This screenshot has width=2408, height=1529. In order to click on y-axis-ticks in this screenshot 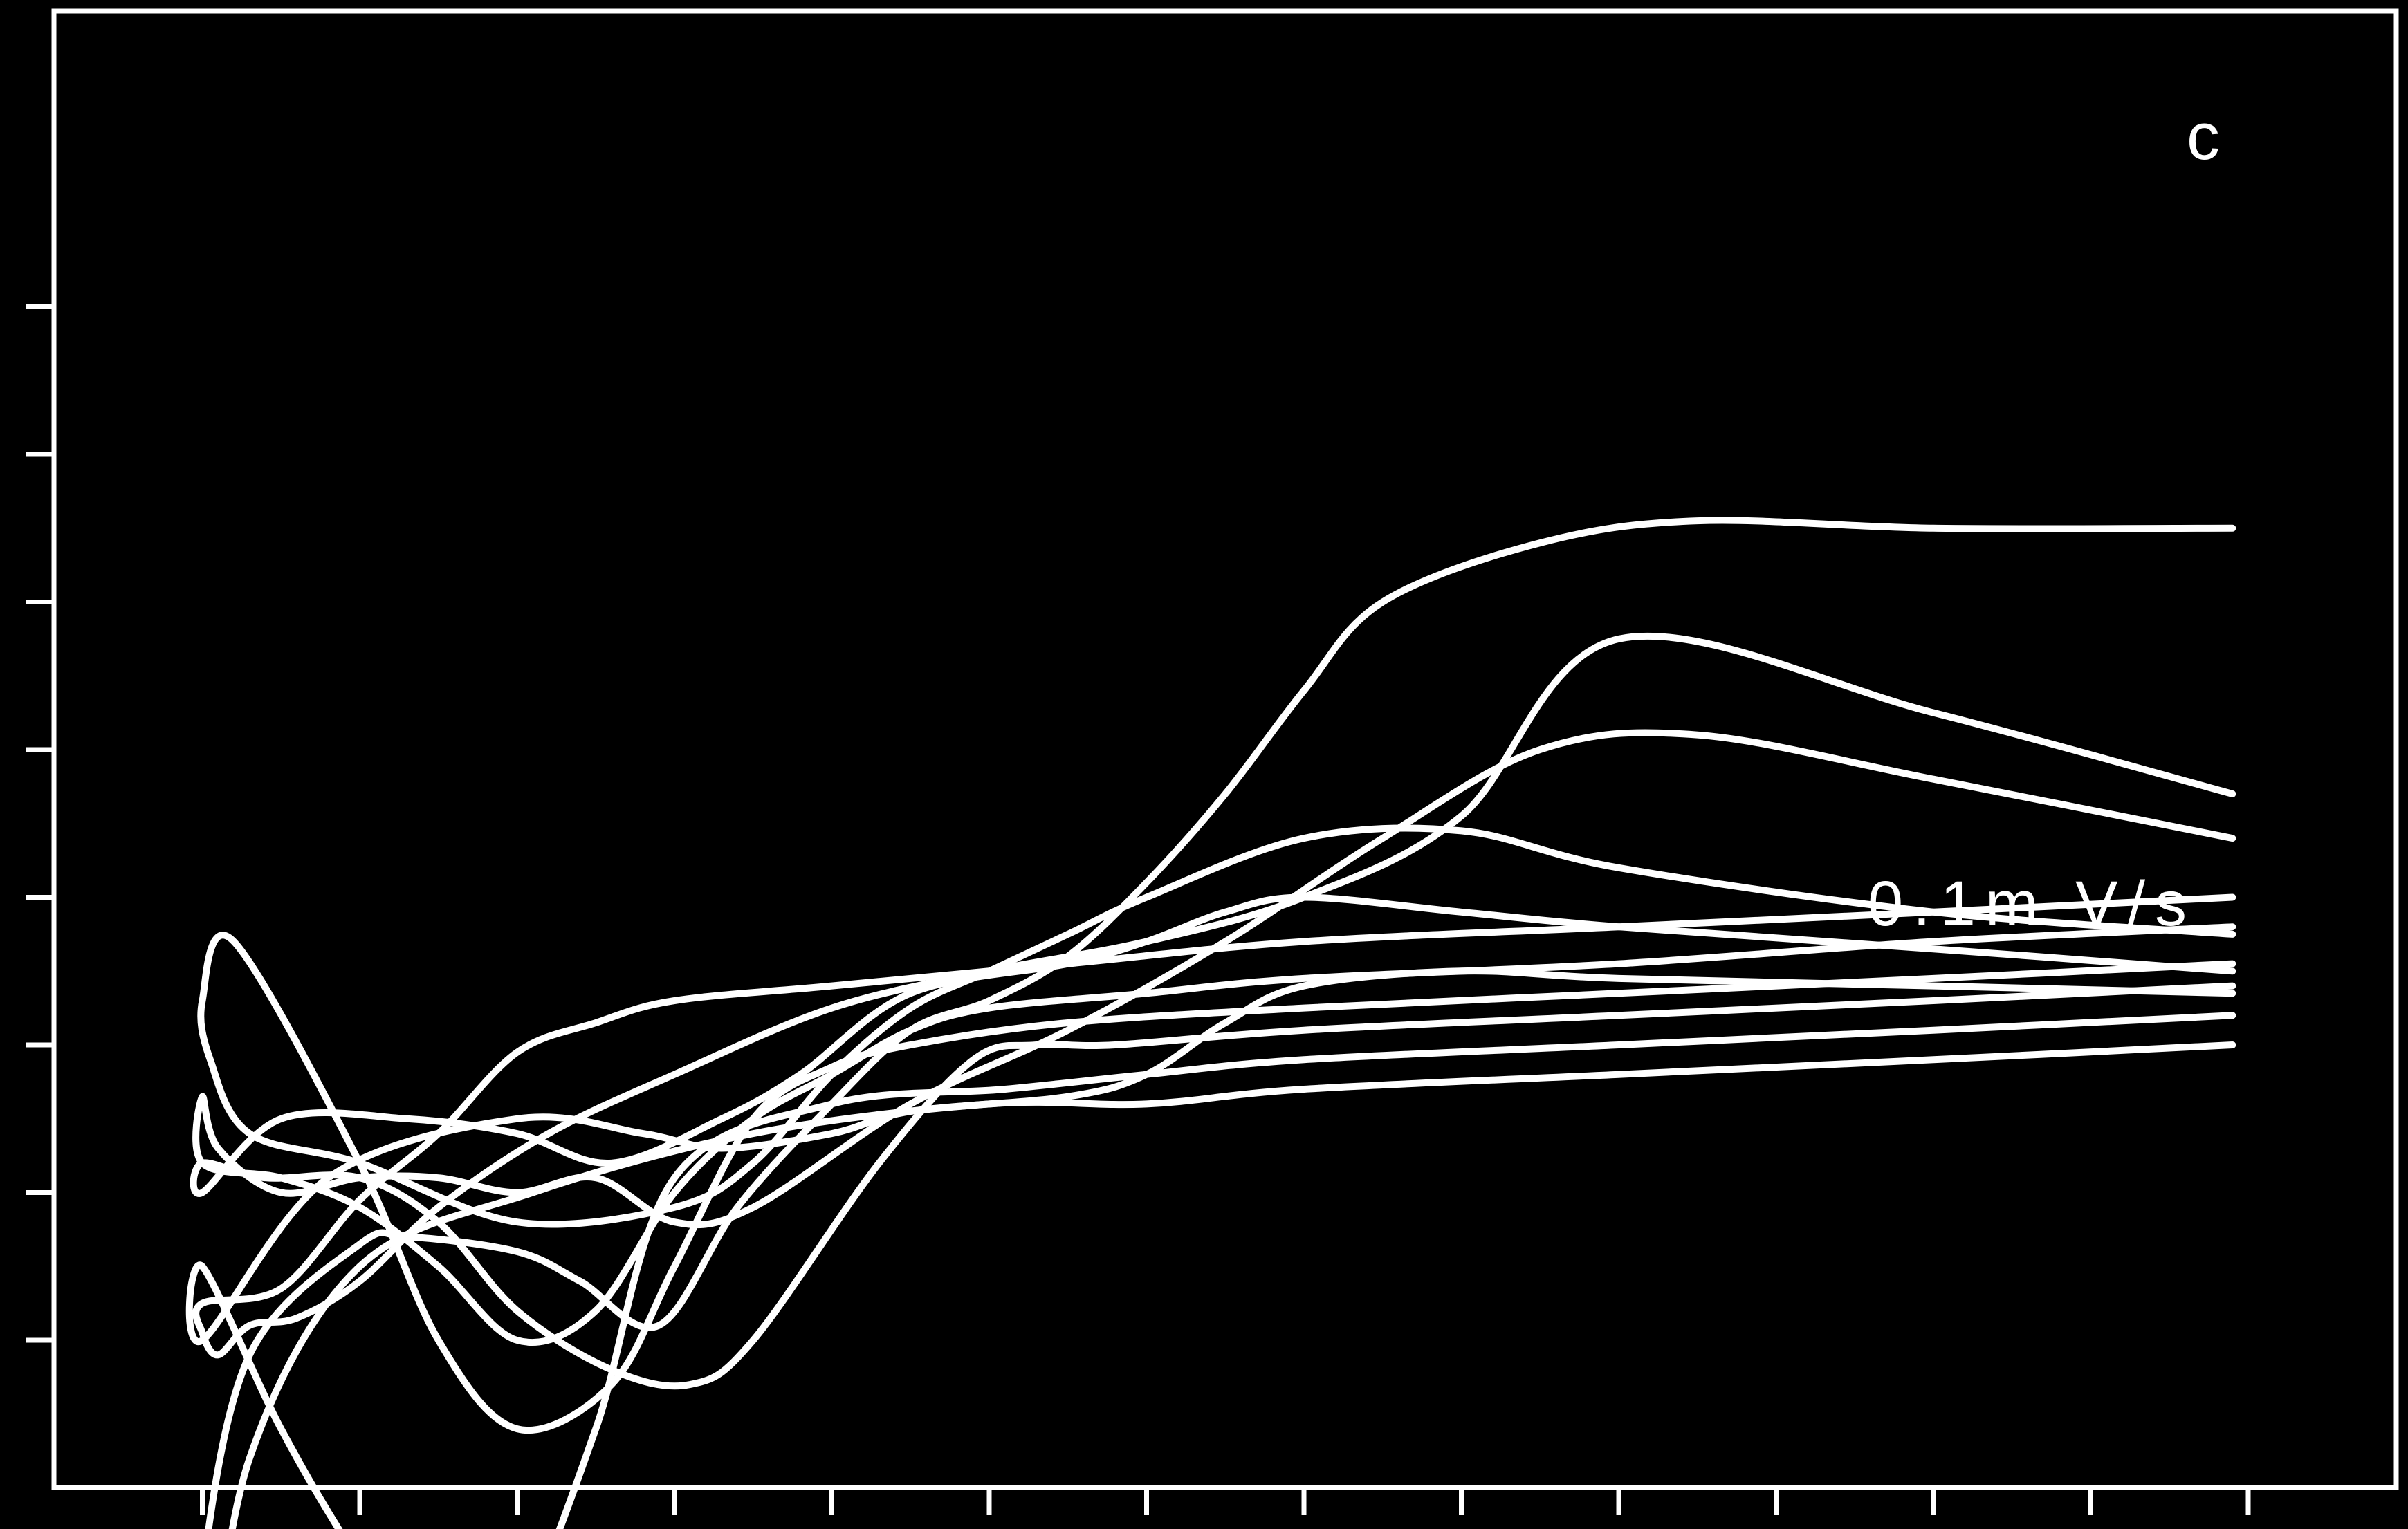, I will do `click(40, 823)`.